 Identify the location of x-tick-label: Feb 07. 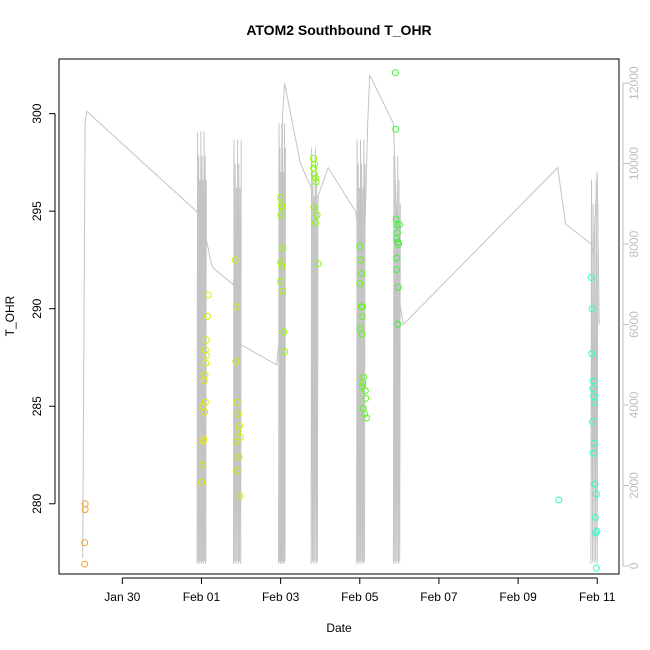
(439, 597).